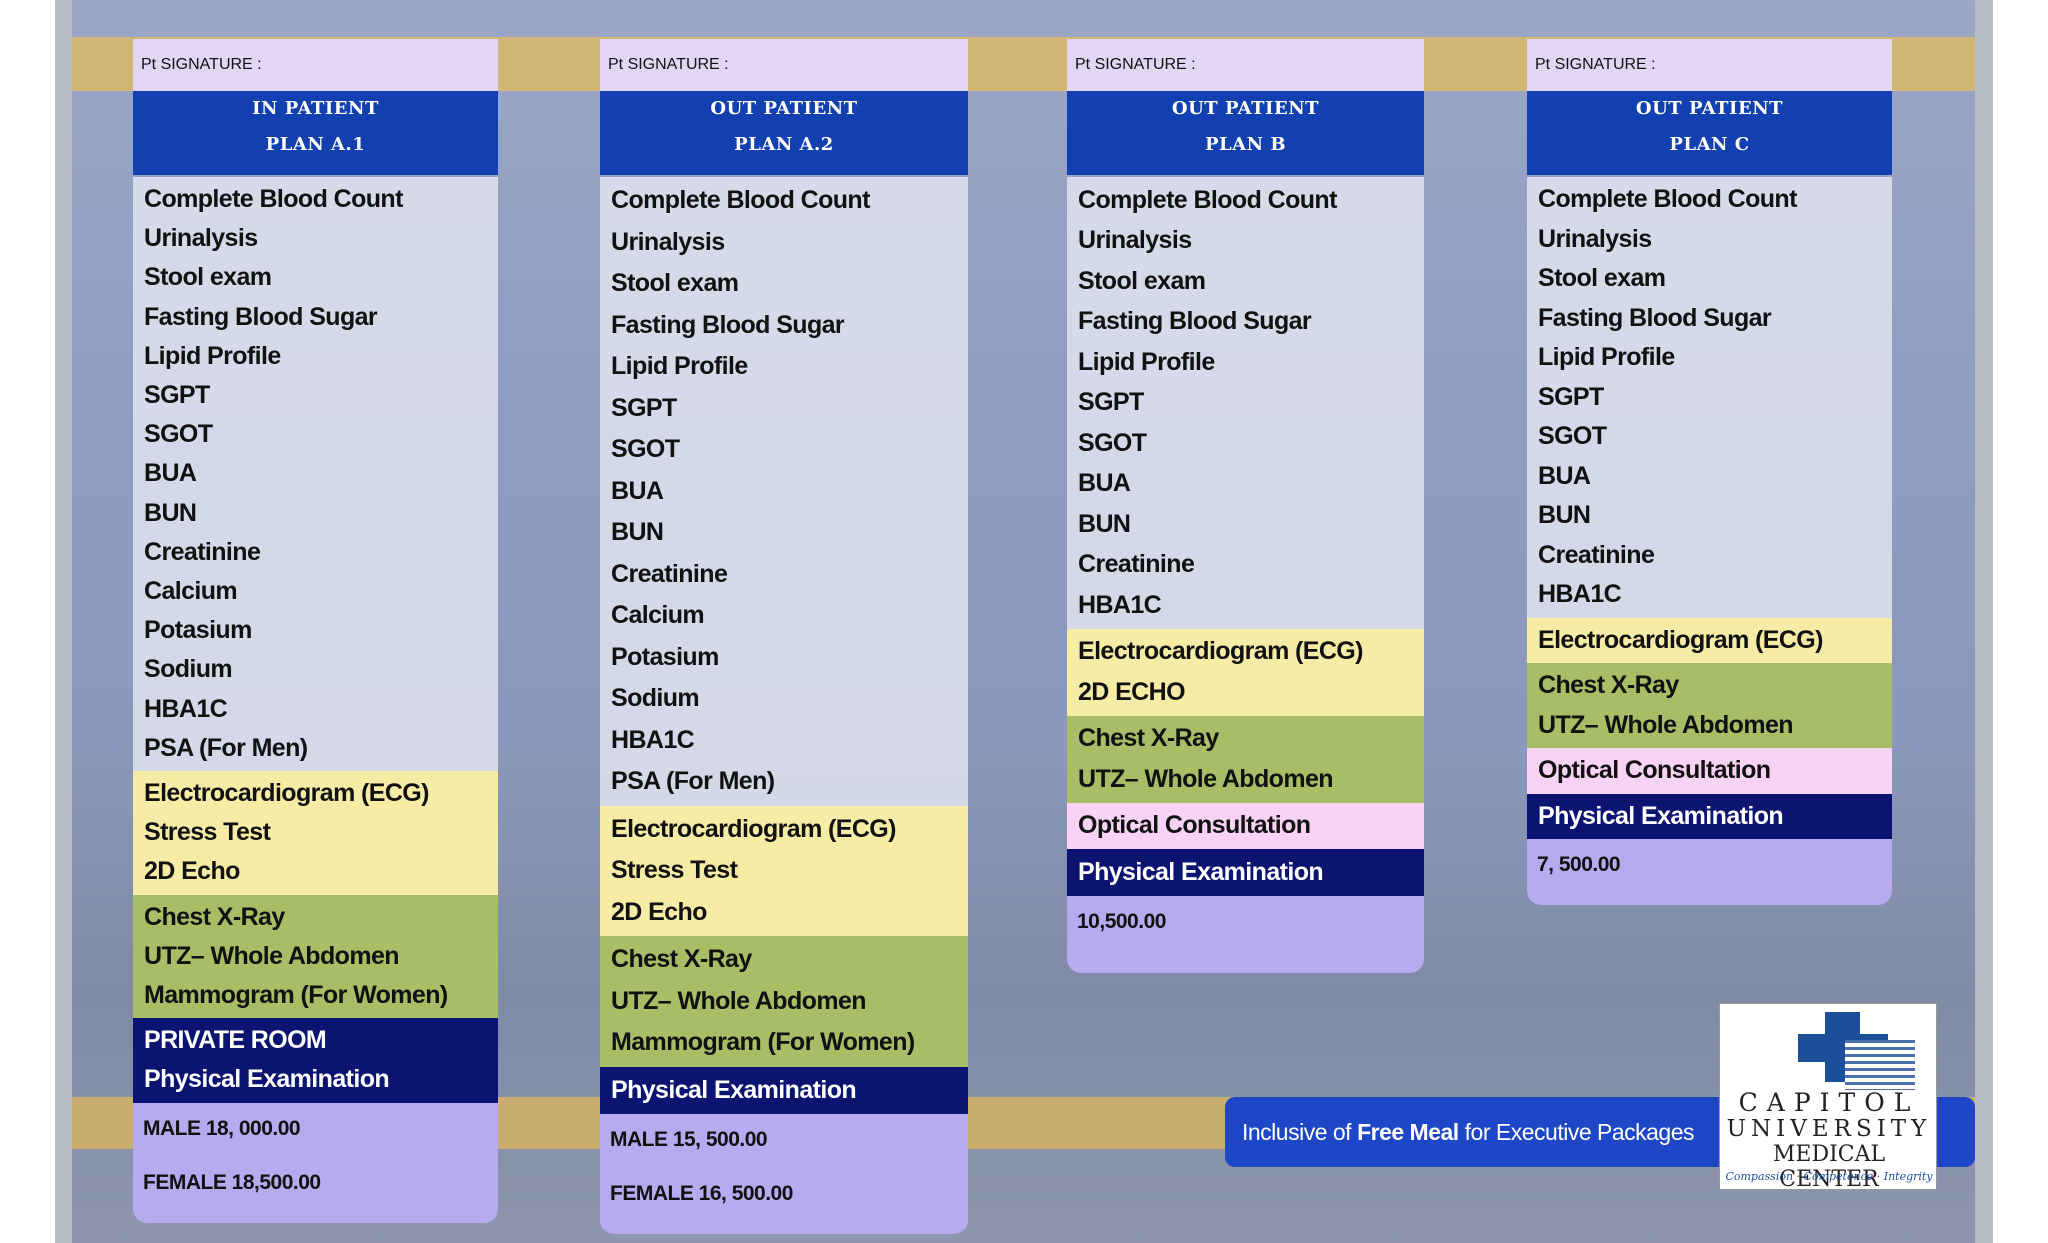 This screenshot has height=1243, width=2048. I want to click on price: FEMALE 18,500.00, so click(232, 1182).